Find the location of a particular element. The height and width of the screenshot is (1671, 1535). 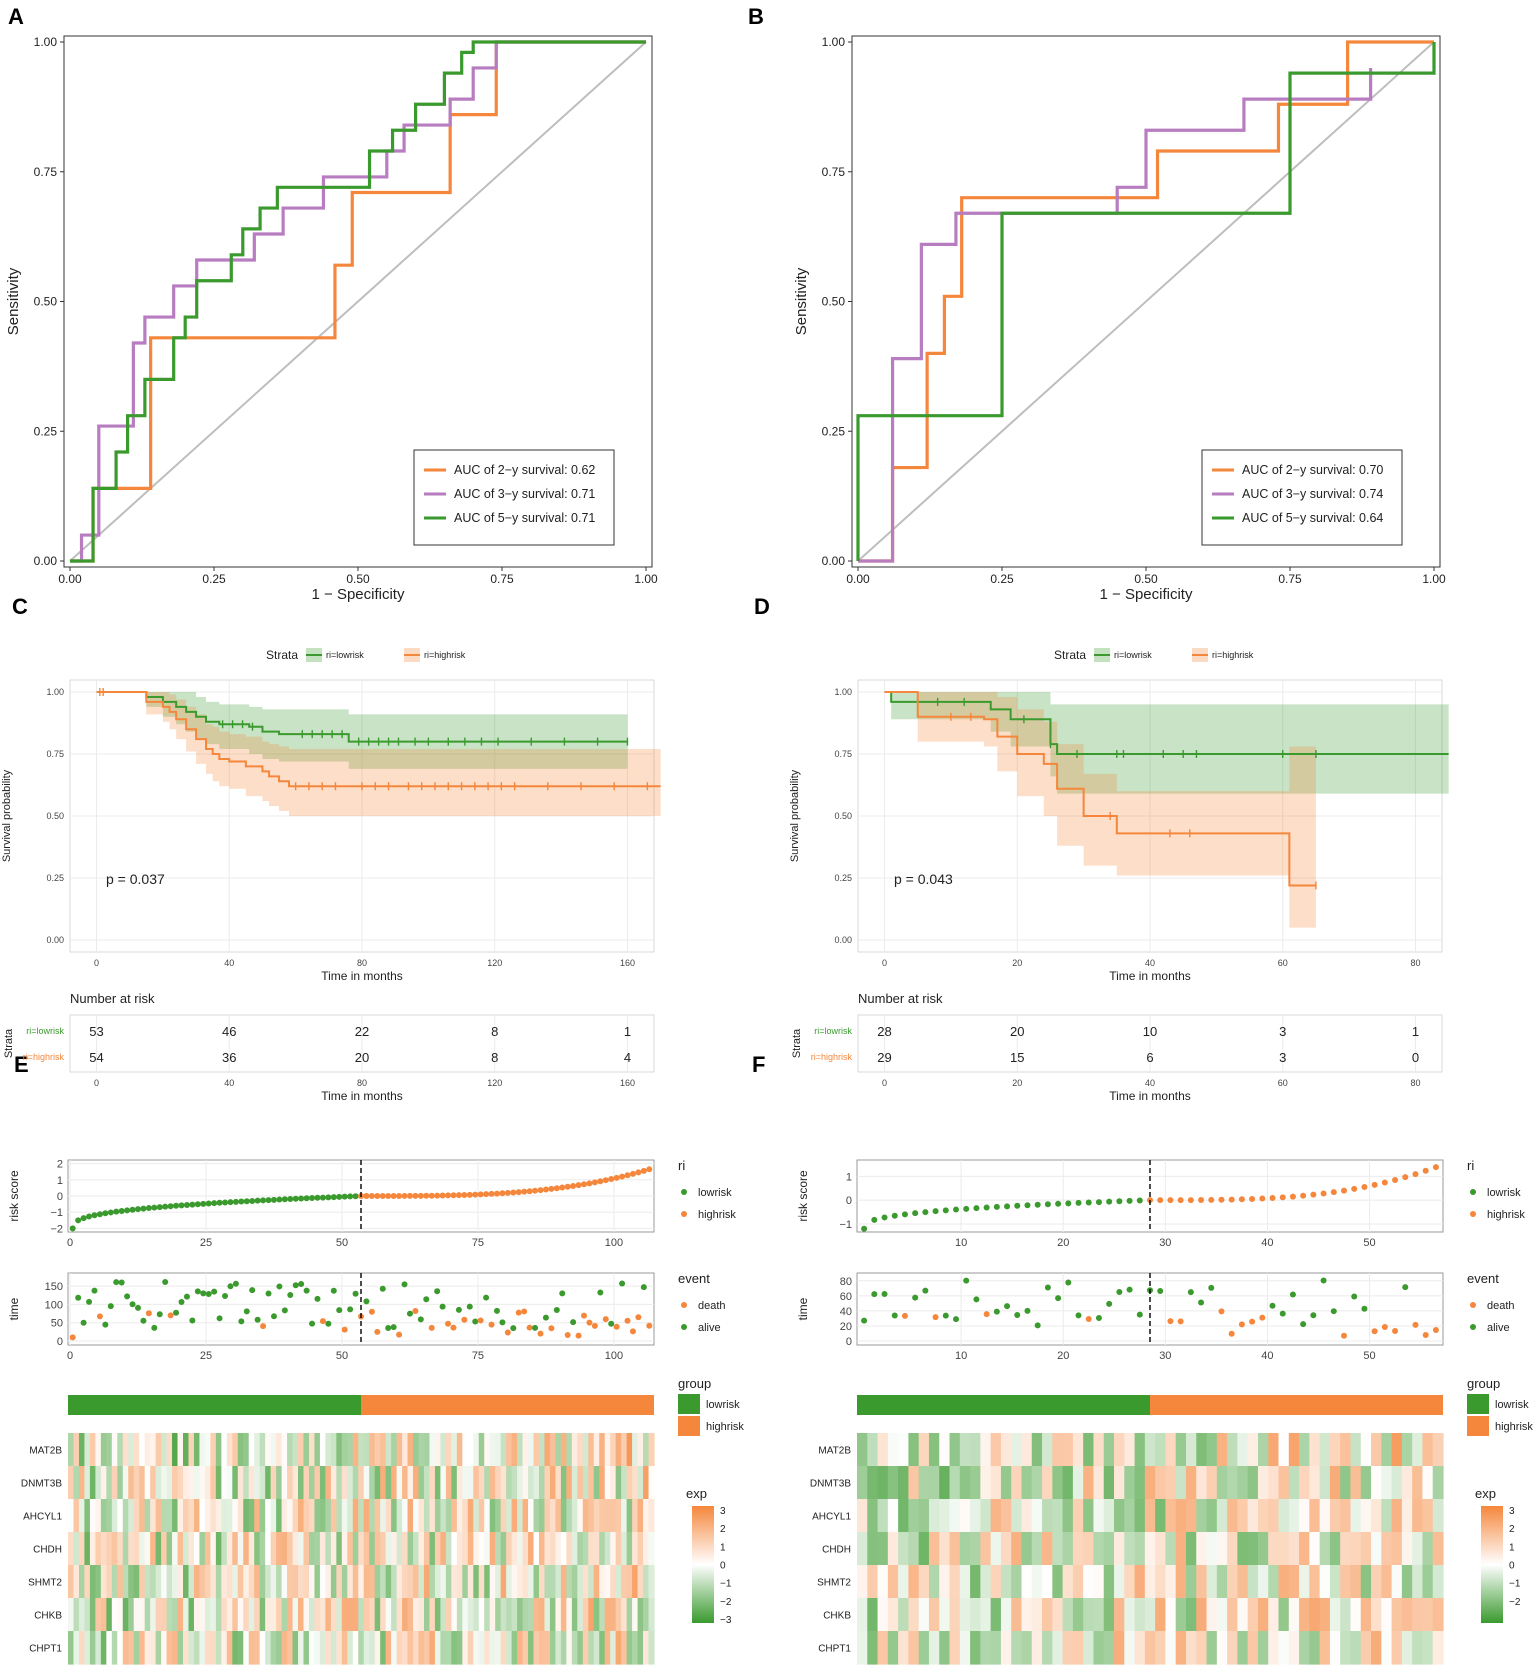

legend-title: event is located at coordinates (694, 1278).